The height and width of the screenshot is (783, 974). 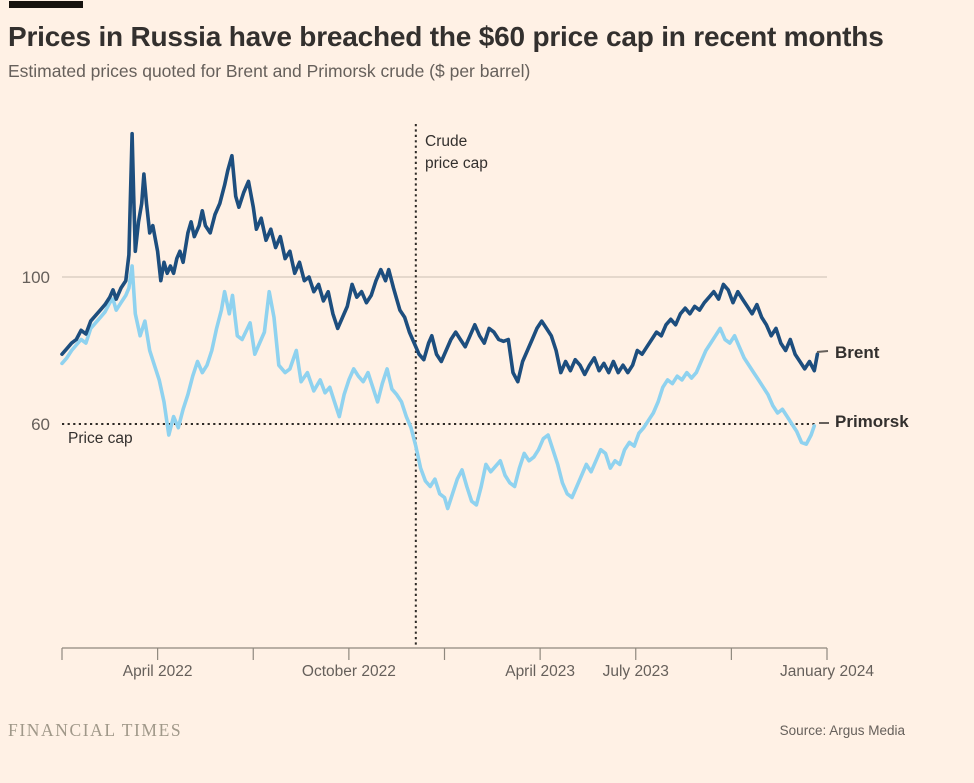 I want to click on y-axis-label-60: 60, so click(x=40, y=424).